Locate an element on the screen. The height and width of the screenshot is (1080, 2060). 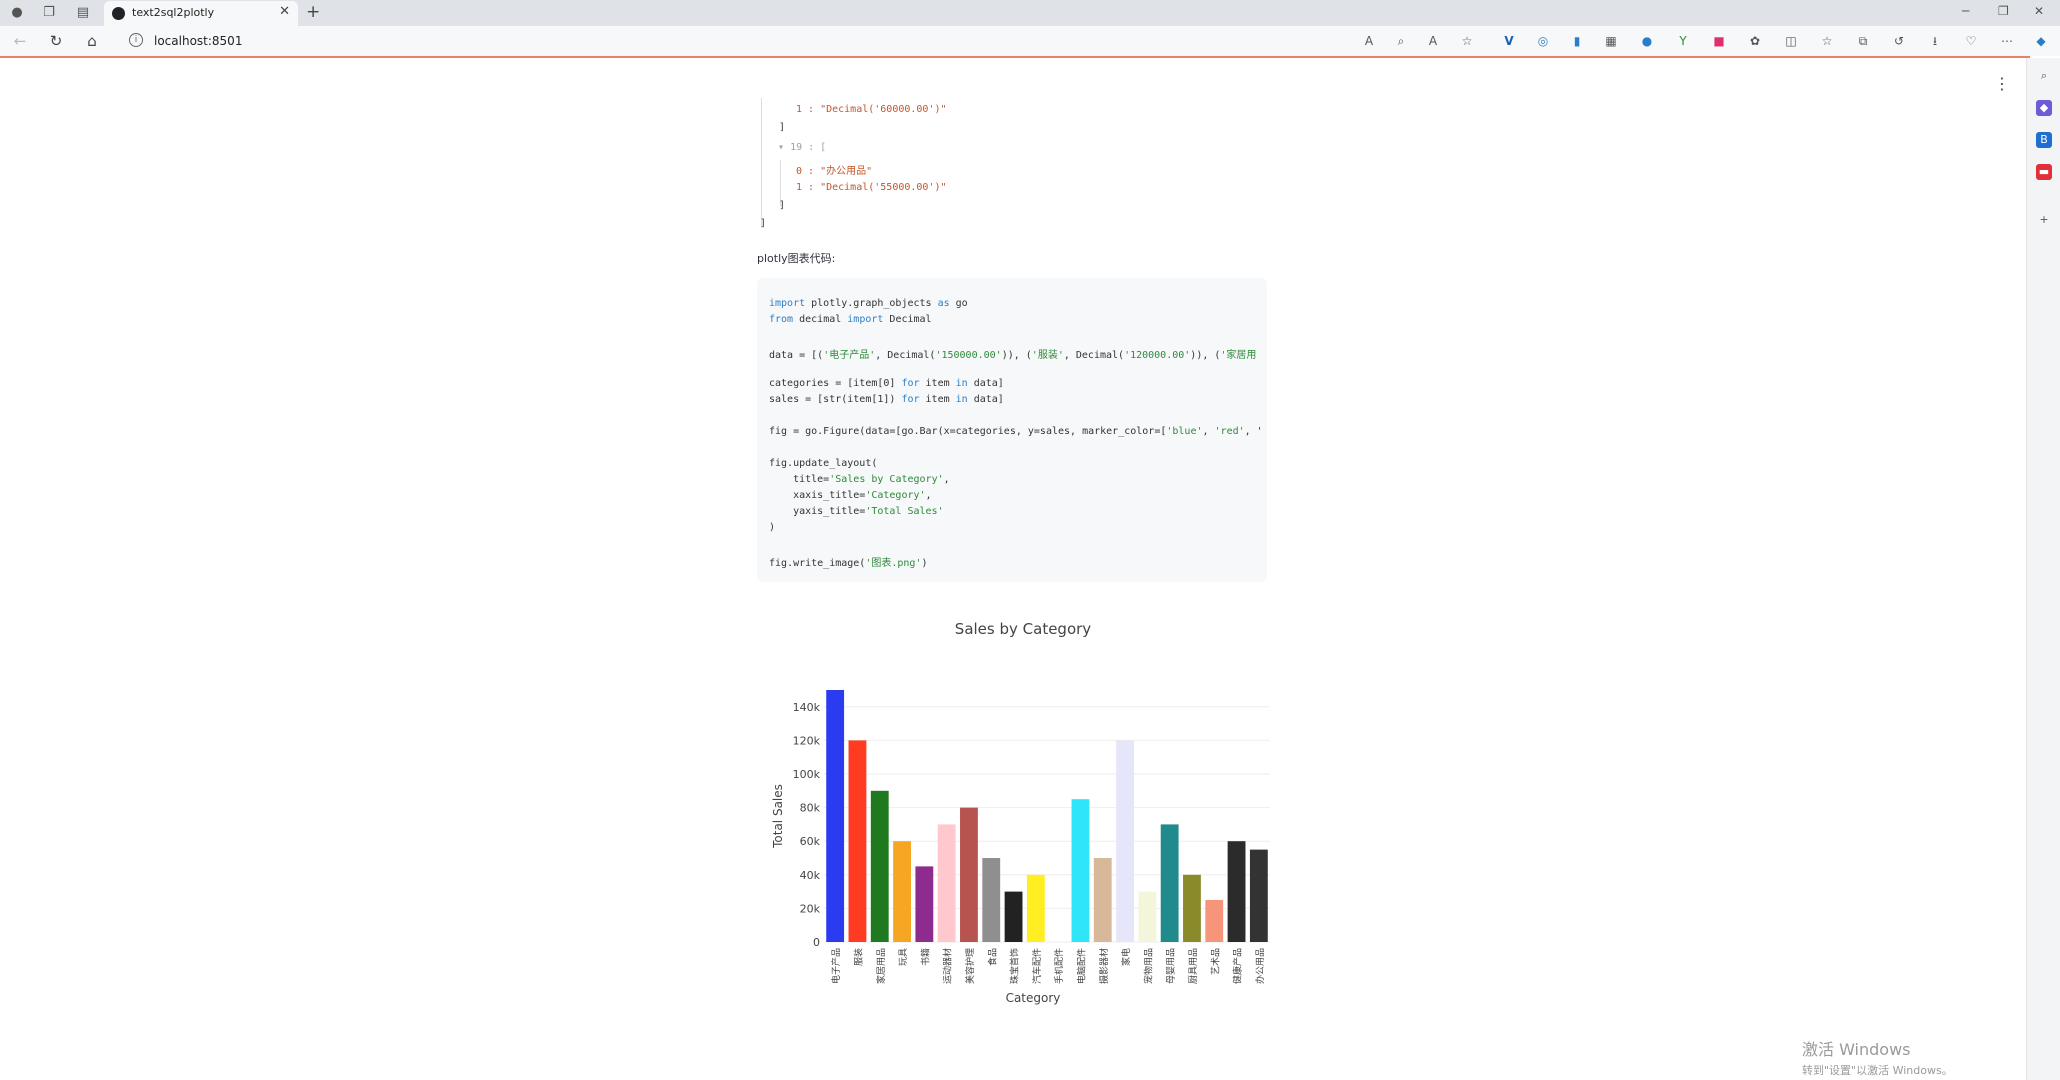
window-close-icon: ✕ is located at coordinates (2039, 11).